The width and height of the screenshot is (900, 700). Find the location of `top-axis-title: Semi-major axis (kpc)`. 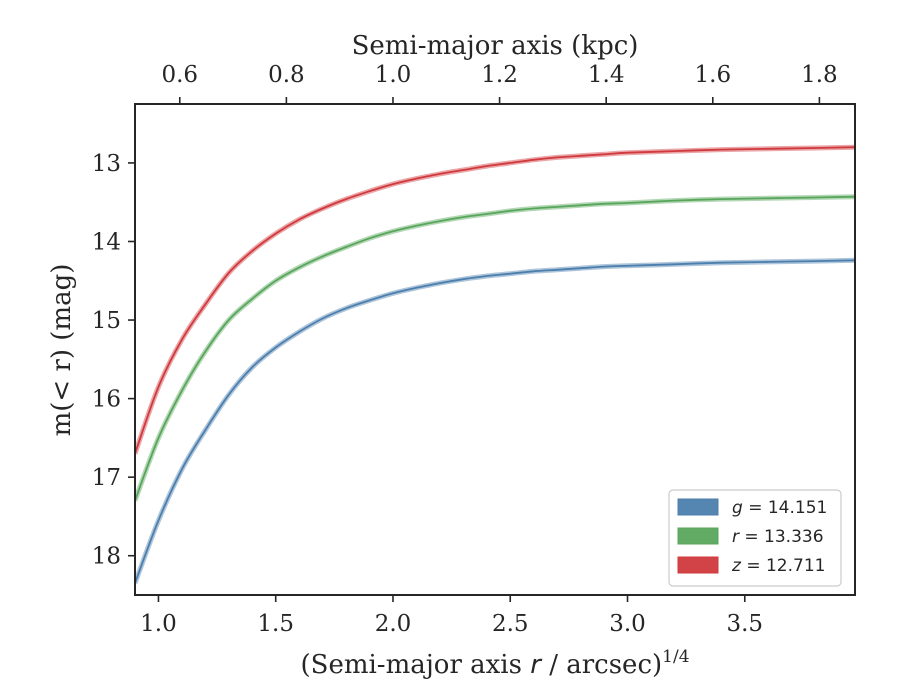

top-axis-title: Semi-major axis (kpc) is located at coordinates (495, 46).